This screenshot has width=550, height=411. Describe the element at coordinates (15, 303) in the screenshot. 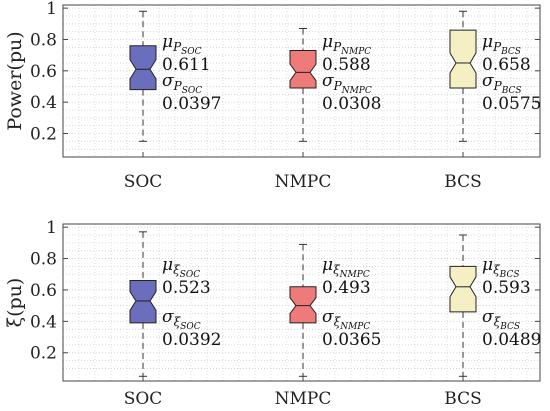

I see `y-axis-label: ξ(pu)` at that location.